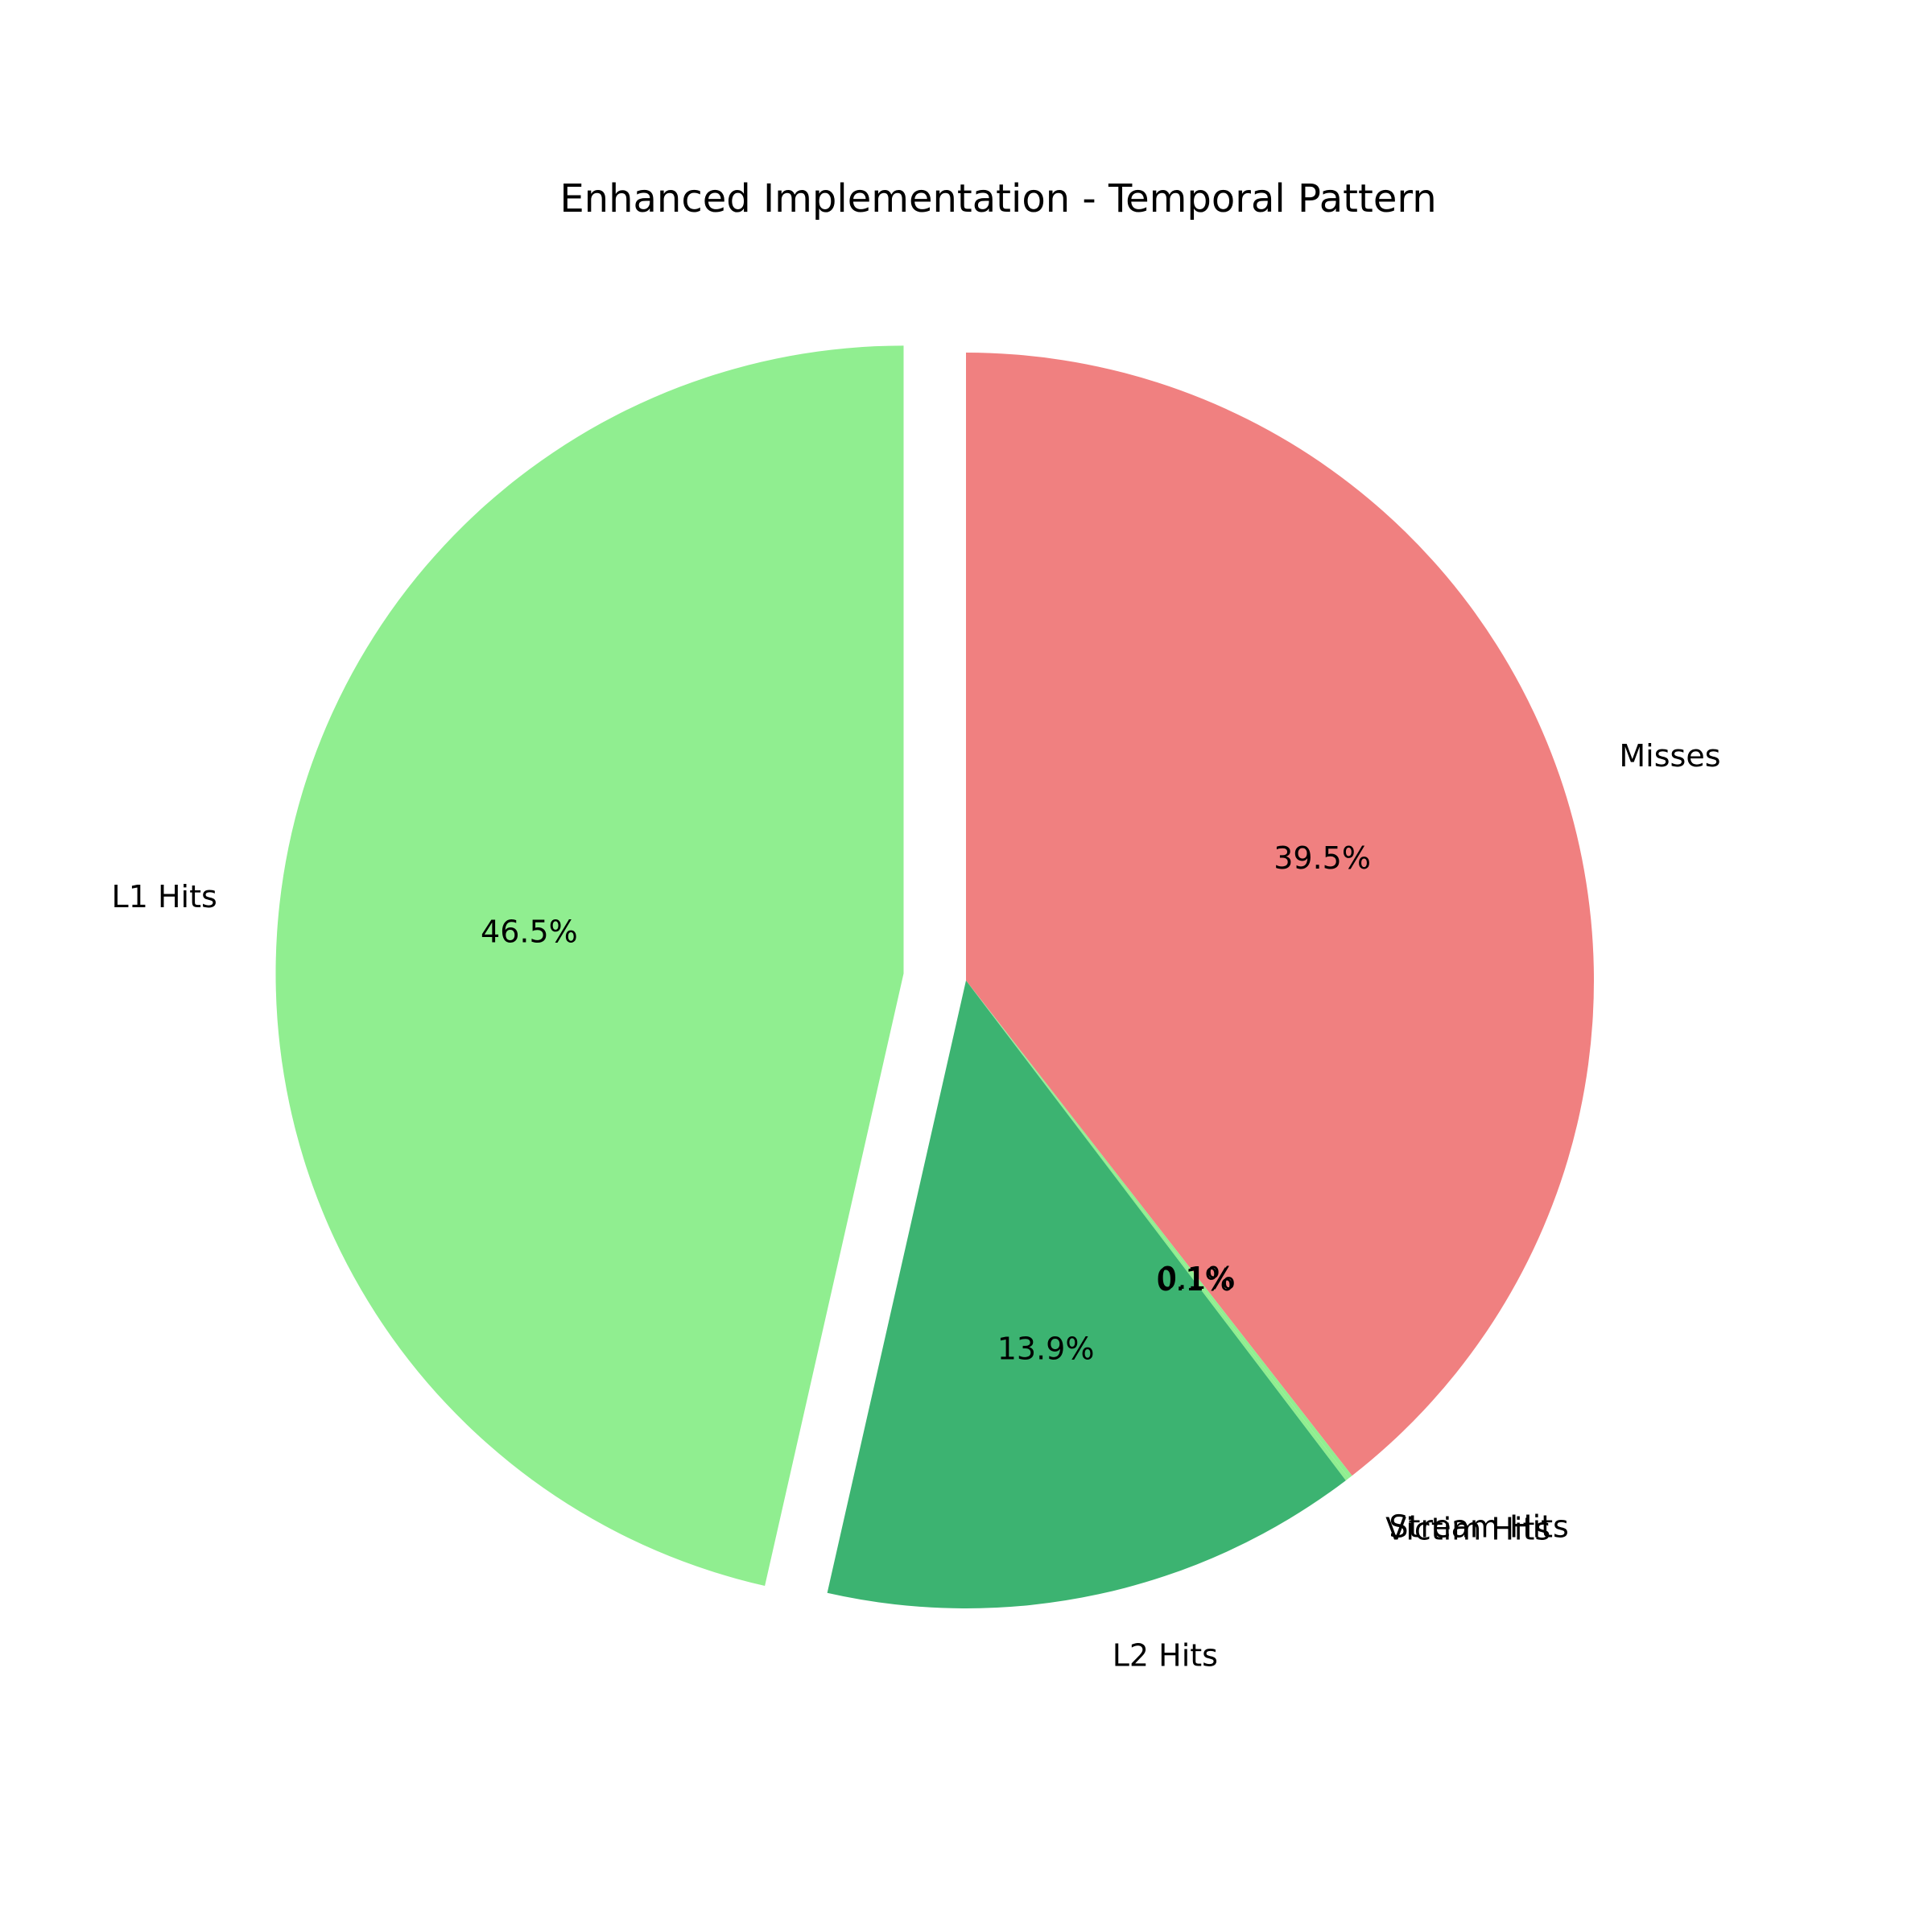 The height and width of the screenshot is (1932, 1932). I want to click on slice-percent-victim-hits: 0.1%, so click(1195, 1280).